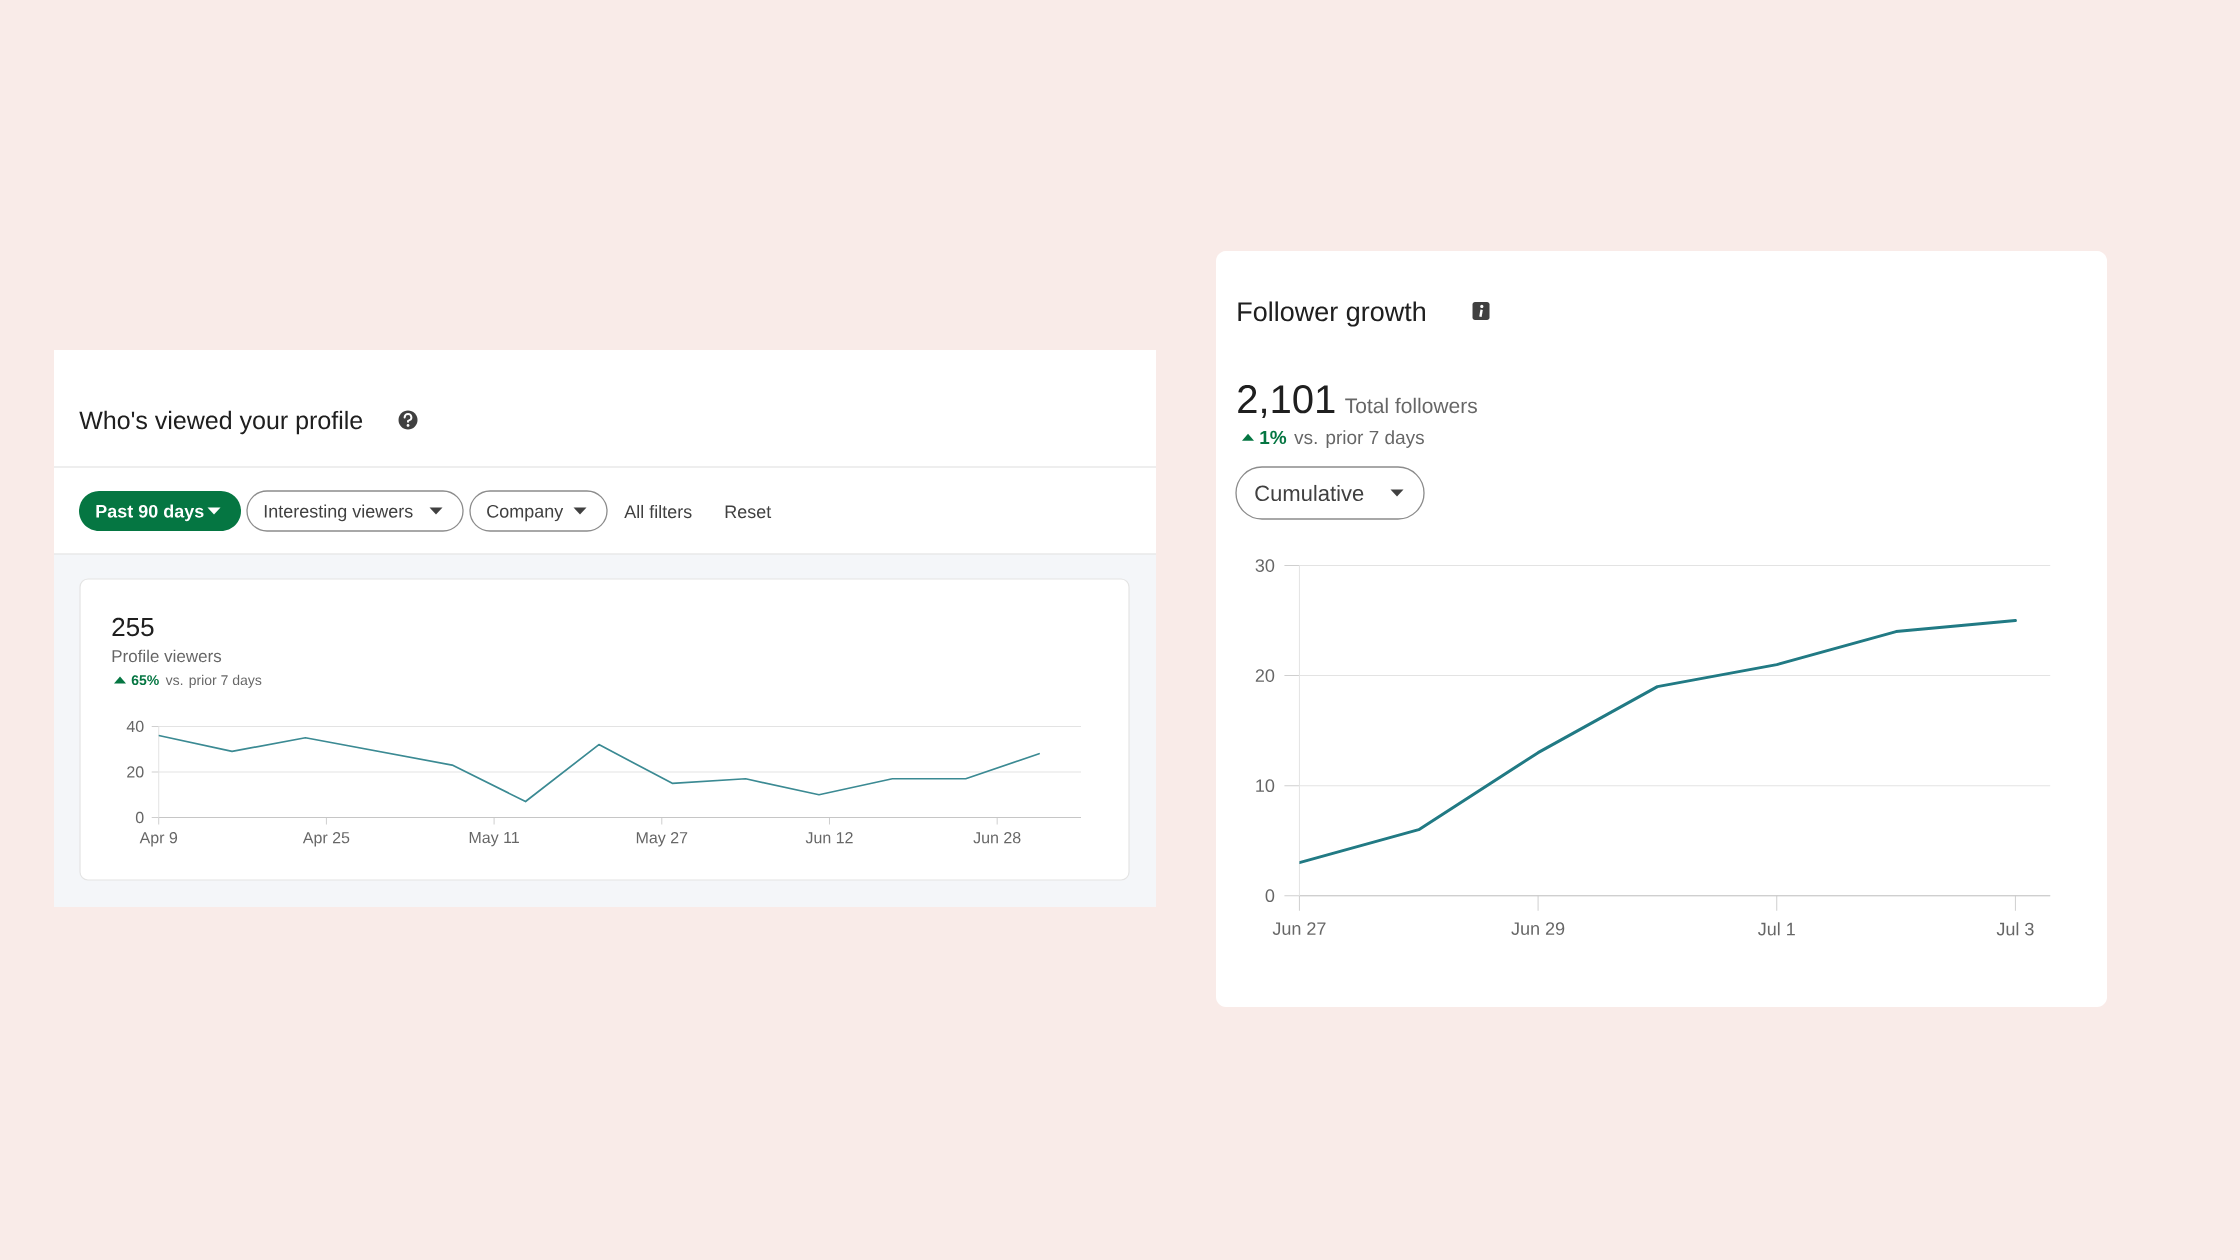 This screenshot has height=1260, width=2240. What do you see at coordinates (1286, 402) in the screenshot?
I see `text: 2,101` at bounding box center [1286, 402].